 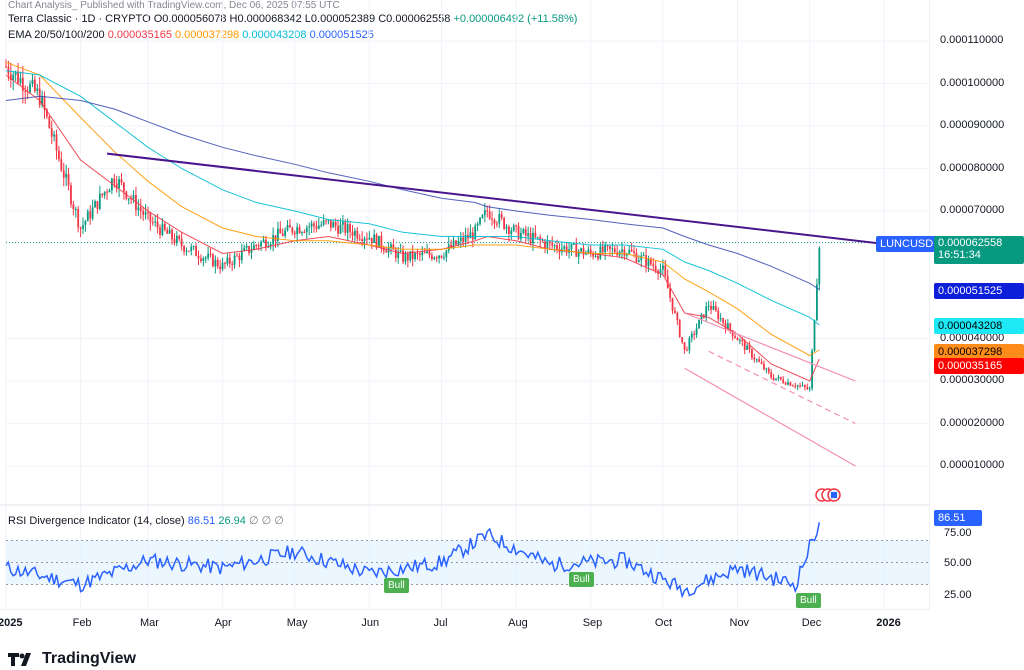 What do you see at coordinates (414, 19) in the screenshot?
I see `ohlc-close: C0.000062558` at bounding box center [414, 19].